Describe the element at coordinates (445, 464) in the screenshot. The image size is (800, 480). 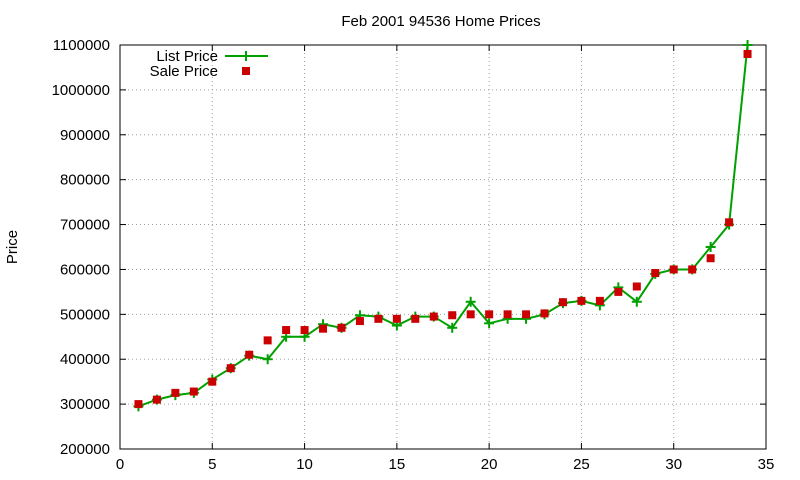
I see `x-tick-labels: 0 5 10 15 20 25 30 35` at that location.